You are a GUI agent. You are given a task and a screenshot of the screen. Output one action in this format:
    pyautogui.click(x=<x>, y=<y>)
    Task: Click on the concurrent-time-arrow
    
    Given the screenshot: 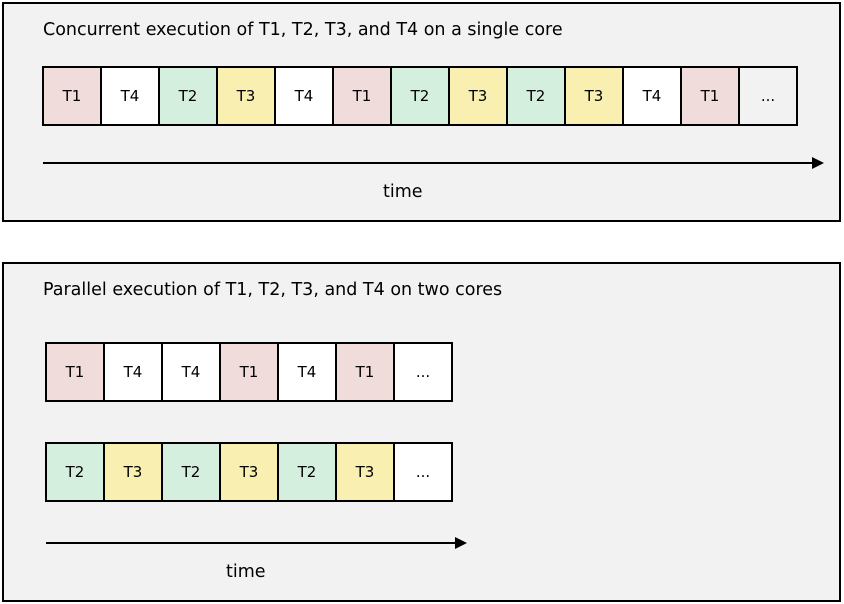 What is the action you would take?
    pyautogui.click(x=433, y=163)
    